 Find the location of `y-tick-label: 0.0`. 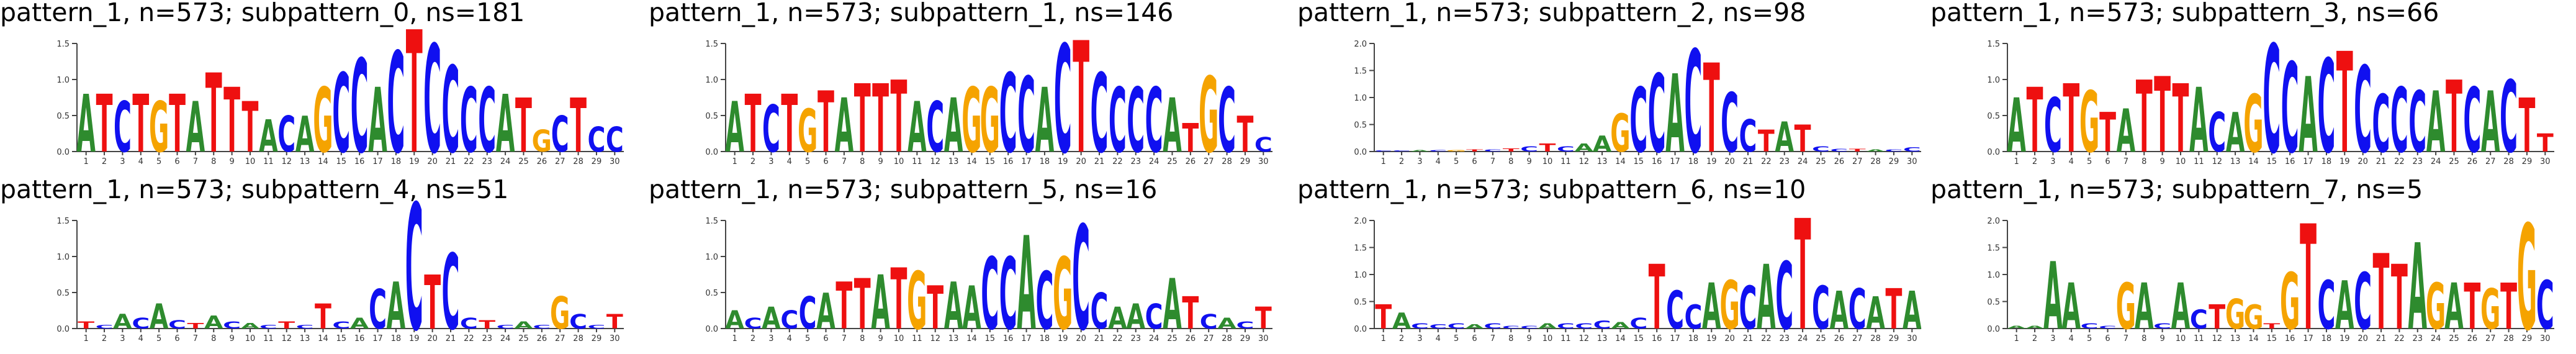

y-tick-label: 0.0 is located at coordinates (711, 152).